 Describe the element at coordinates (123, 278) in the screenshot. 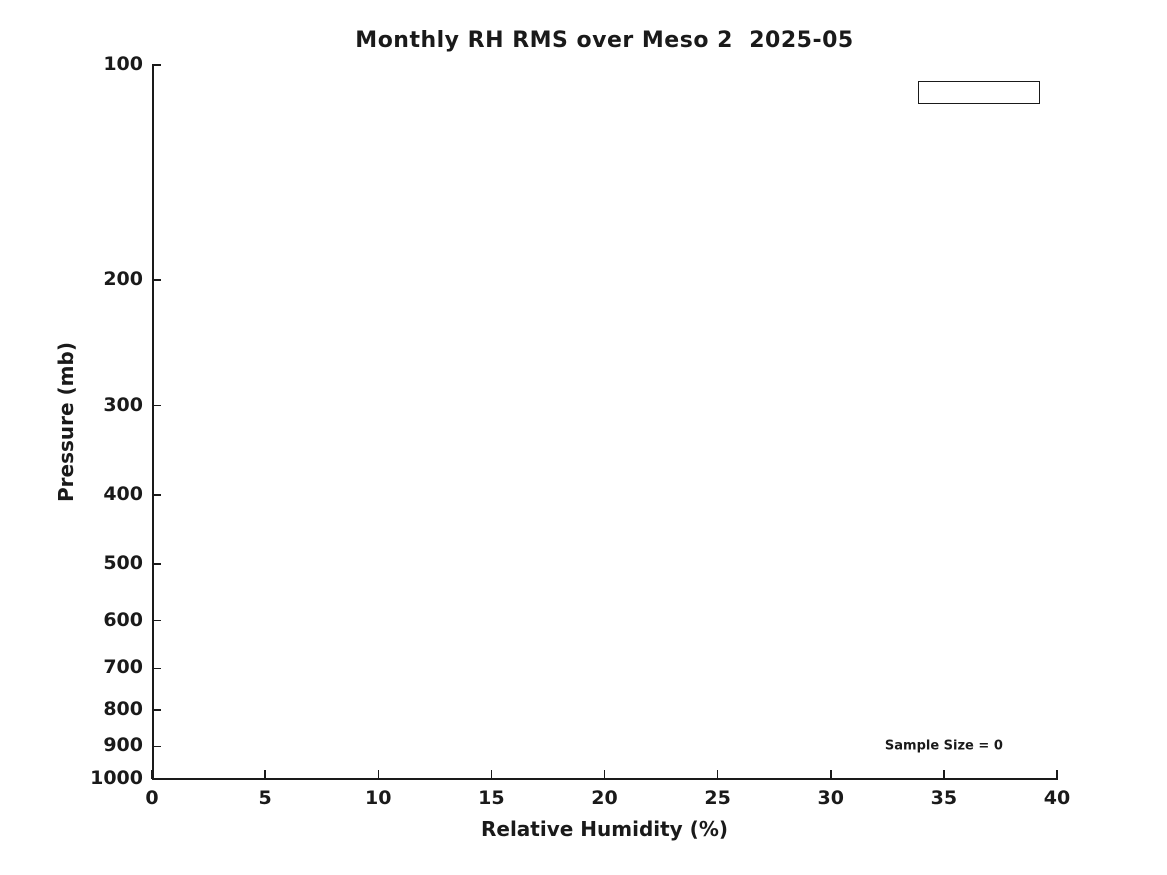

I see `y-tick-label: 200` at that location.